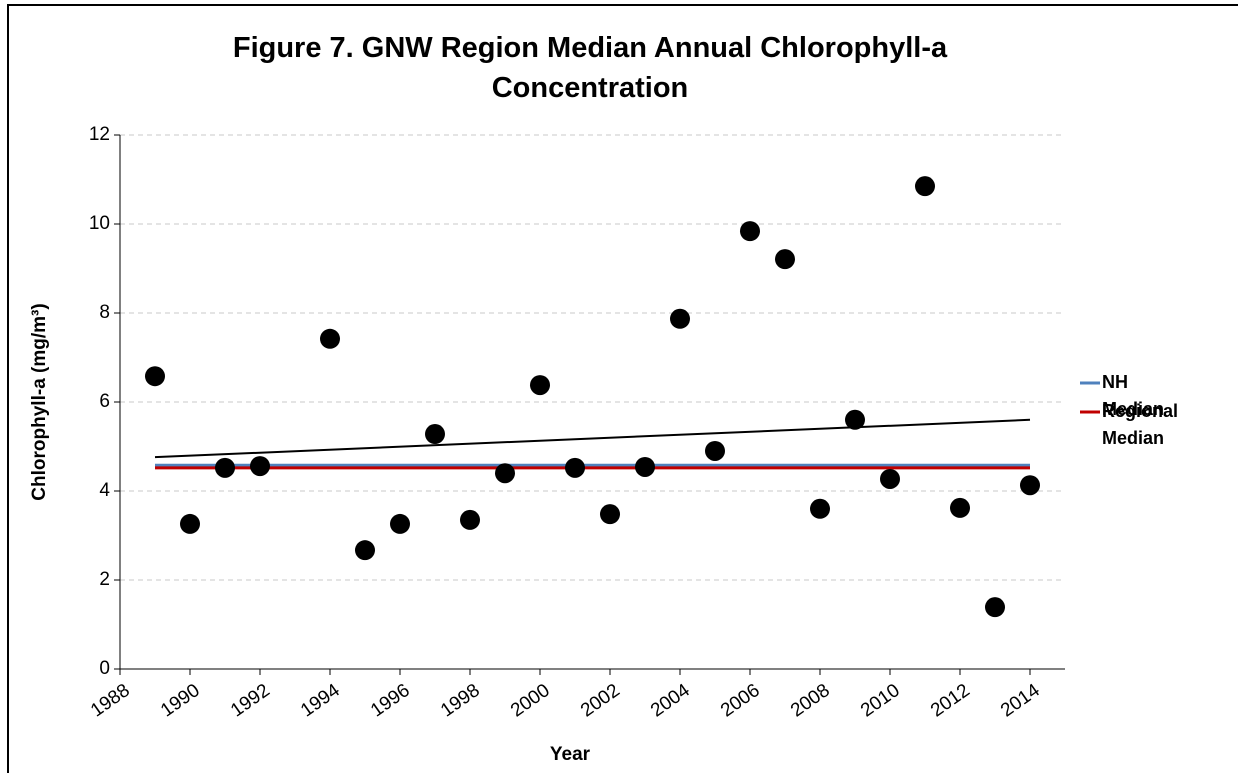 This screenshot has height=773, width=1238. I want to click on x-tick-label: 1992, so click(250, 700).